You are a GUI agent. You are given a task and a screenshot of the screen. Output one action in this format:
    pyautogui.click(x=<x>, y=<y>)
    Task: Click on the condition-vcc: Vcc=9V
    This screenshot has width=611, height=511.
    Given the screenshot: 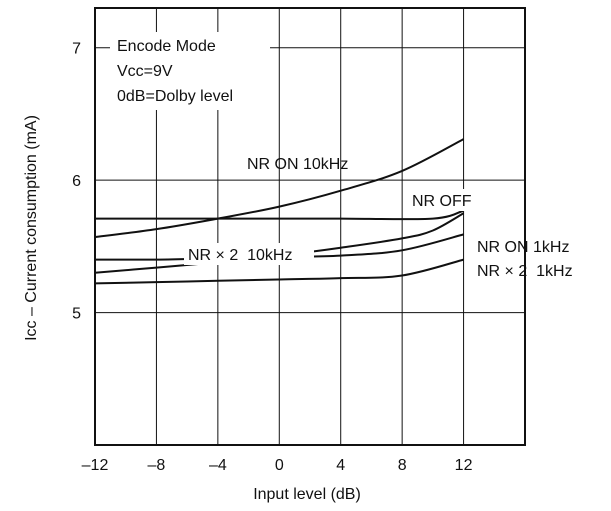 What is the action you would take?
    pyautogui.click(x=145, y=71)
    